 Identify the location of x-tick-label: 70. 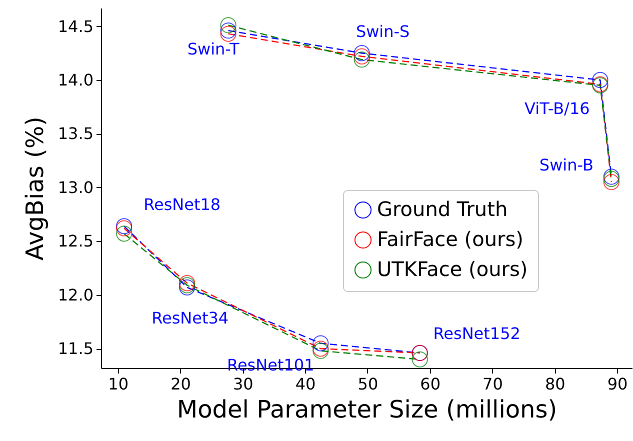
(492, 384).